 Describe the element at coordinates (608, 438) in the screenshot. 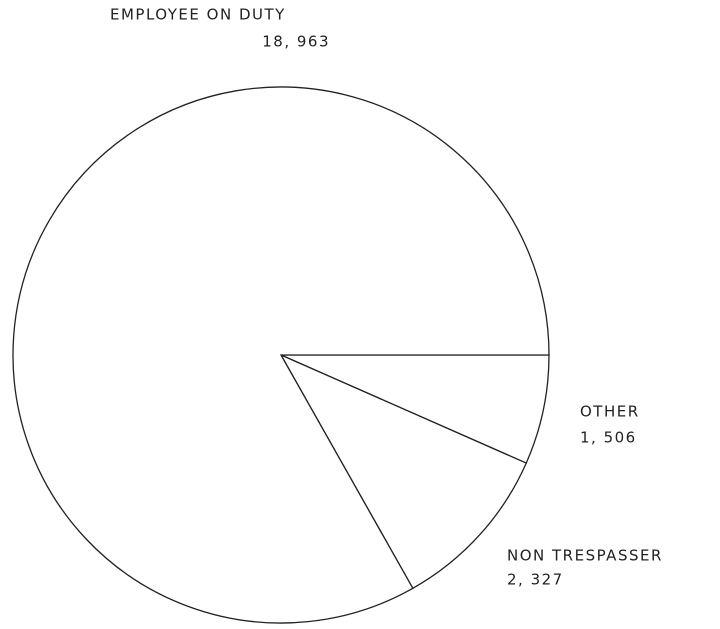

I see `slice-value-label: 1, 506` at that location.